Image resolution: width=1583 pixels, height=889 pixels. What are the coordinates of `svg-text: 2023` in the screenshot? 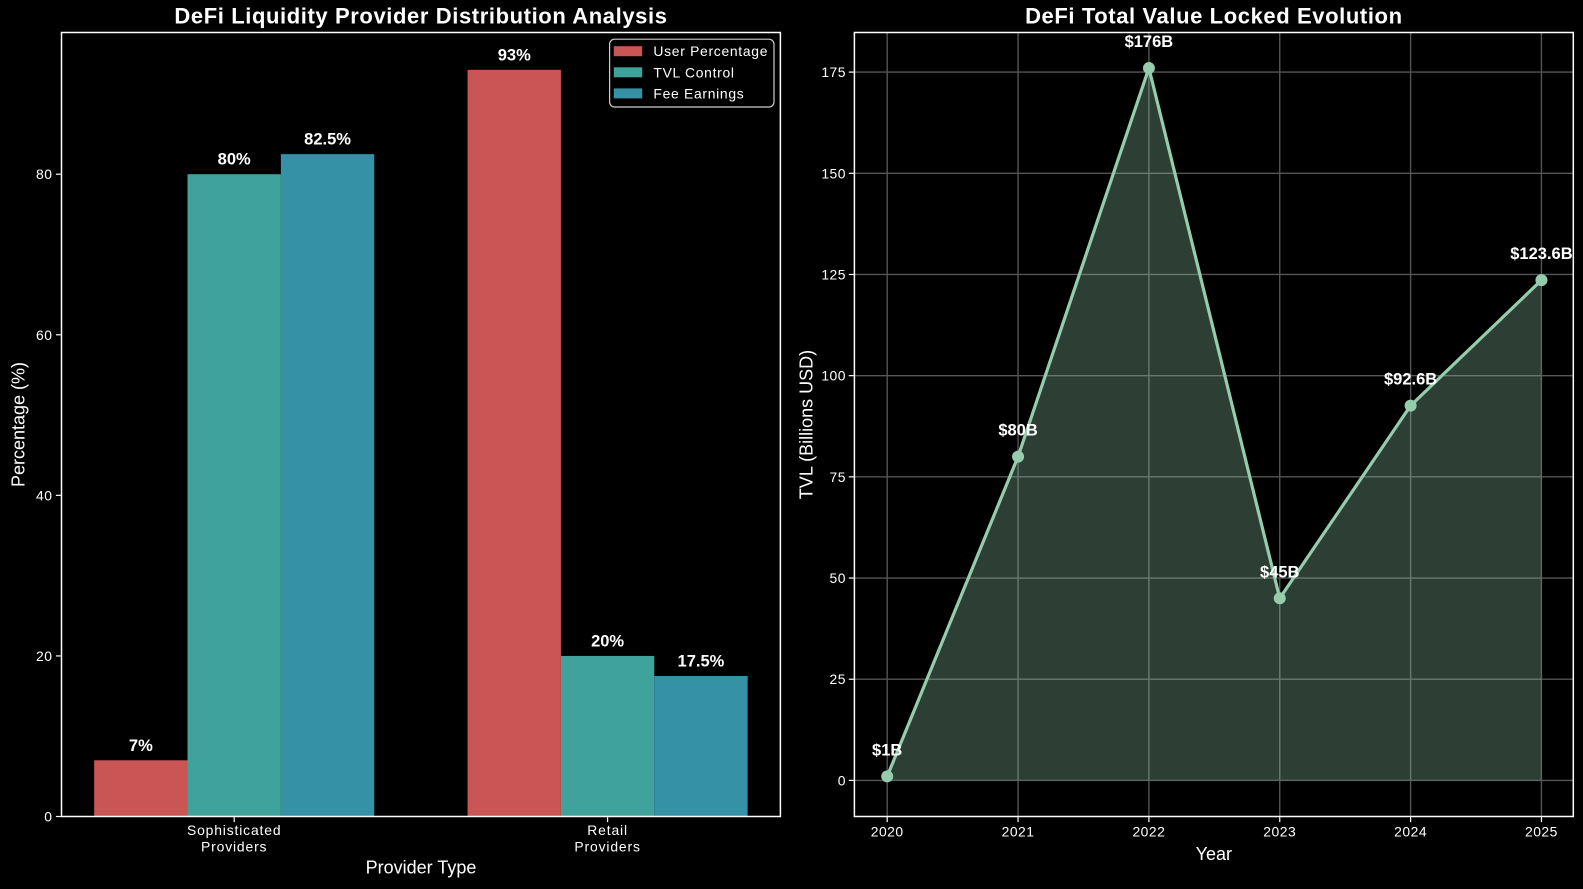 It's located at (1279, 832).